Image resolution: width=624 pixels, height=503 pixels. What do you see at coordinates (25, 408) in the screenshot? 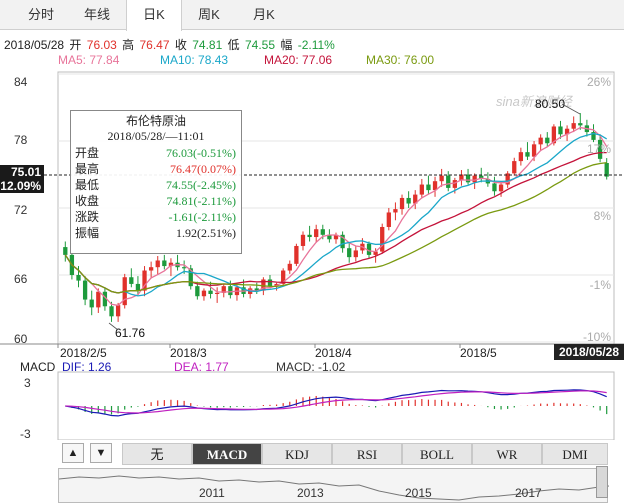
I see `macd-axis: 3 -3` at bounding box center [25, 408].